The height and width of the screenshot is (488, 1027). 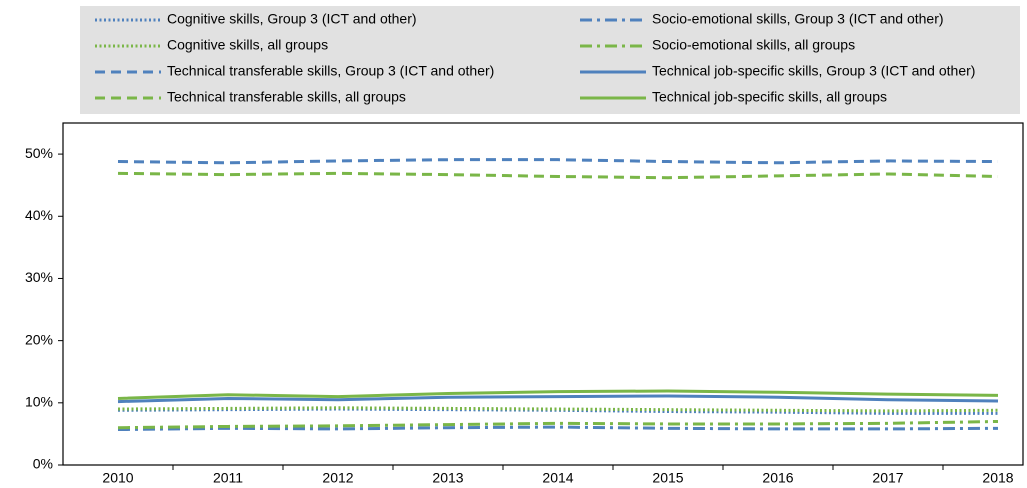 I want to click on x-tick-label: 2015, so click(x=667, y=478).